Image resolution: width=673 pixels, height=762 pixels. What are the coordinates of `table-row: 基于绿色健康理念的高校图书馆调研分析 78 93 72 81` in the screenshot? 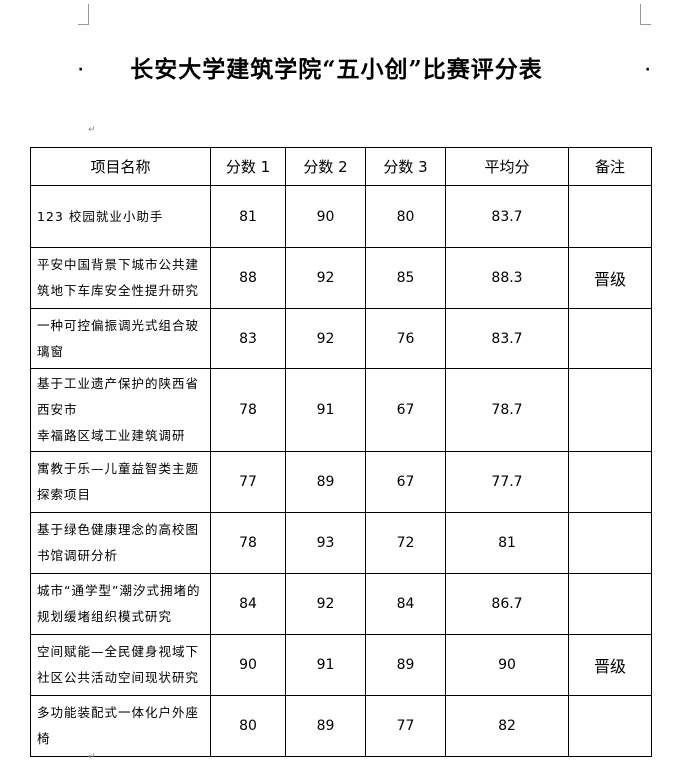 It's located at (341, 543).